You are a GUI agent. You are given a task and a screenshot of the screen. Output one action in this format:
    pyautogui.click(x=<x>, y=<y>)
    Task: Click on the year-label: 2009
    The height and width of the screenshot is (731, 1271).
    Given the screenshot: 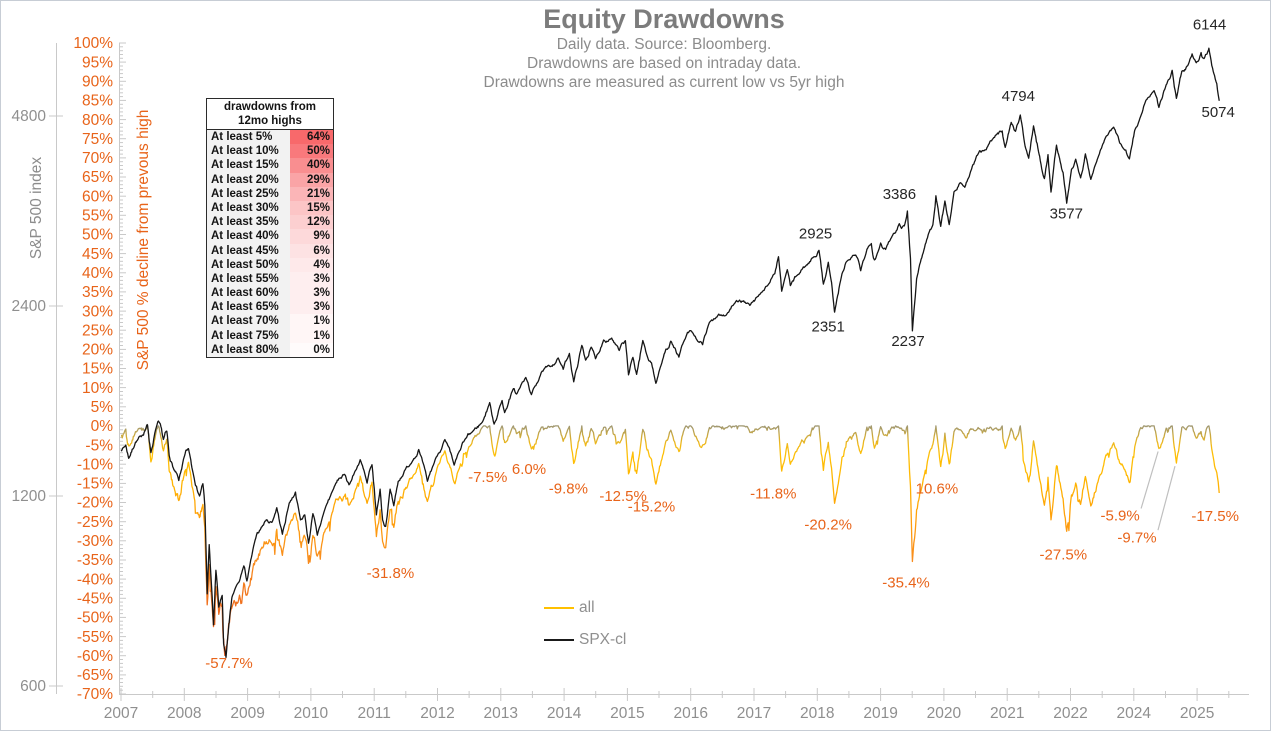 What is the action you would take?
    pyautogui.click(x=247, y=713)
    